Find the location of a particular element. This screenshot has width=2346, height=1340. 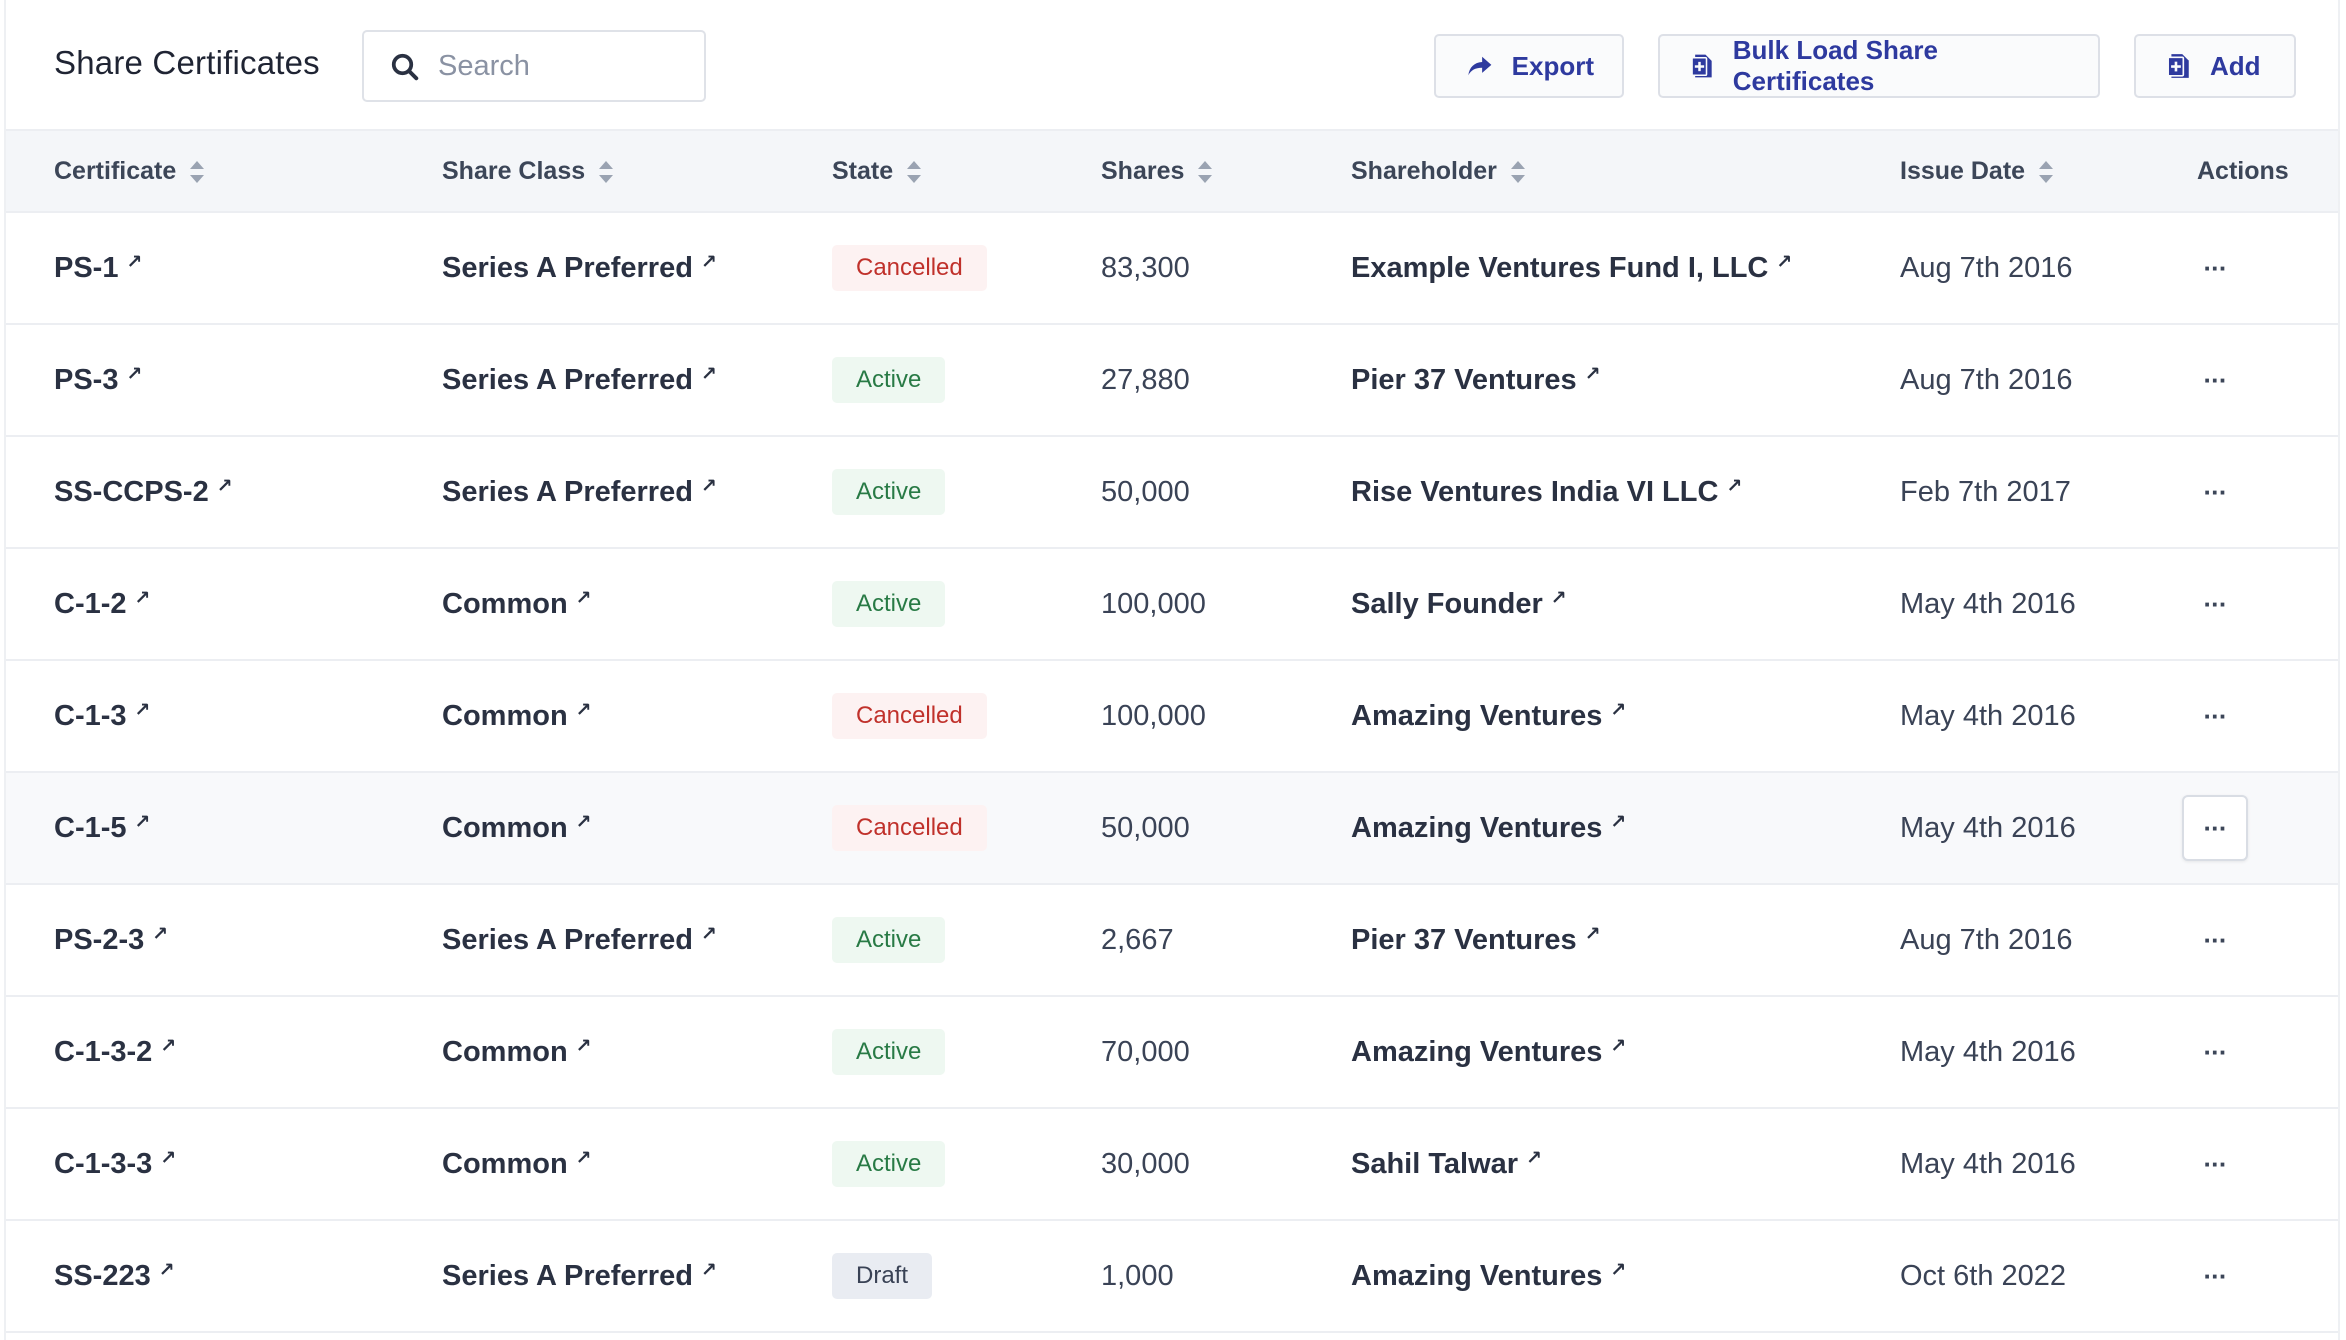

certificate-id: C-1-3-3 is located at coordinates (103, 1163).